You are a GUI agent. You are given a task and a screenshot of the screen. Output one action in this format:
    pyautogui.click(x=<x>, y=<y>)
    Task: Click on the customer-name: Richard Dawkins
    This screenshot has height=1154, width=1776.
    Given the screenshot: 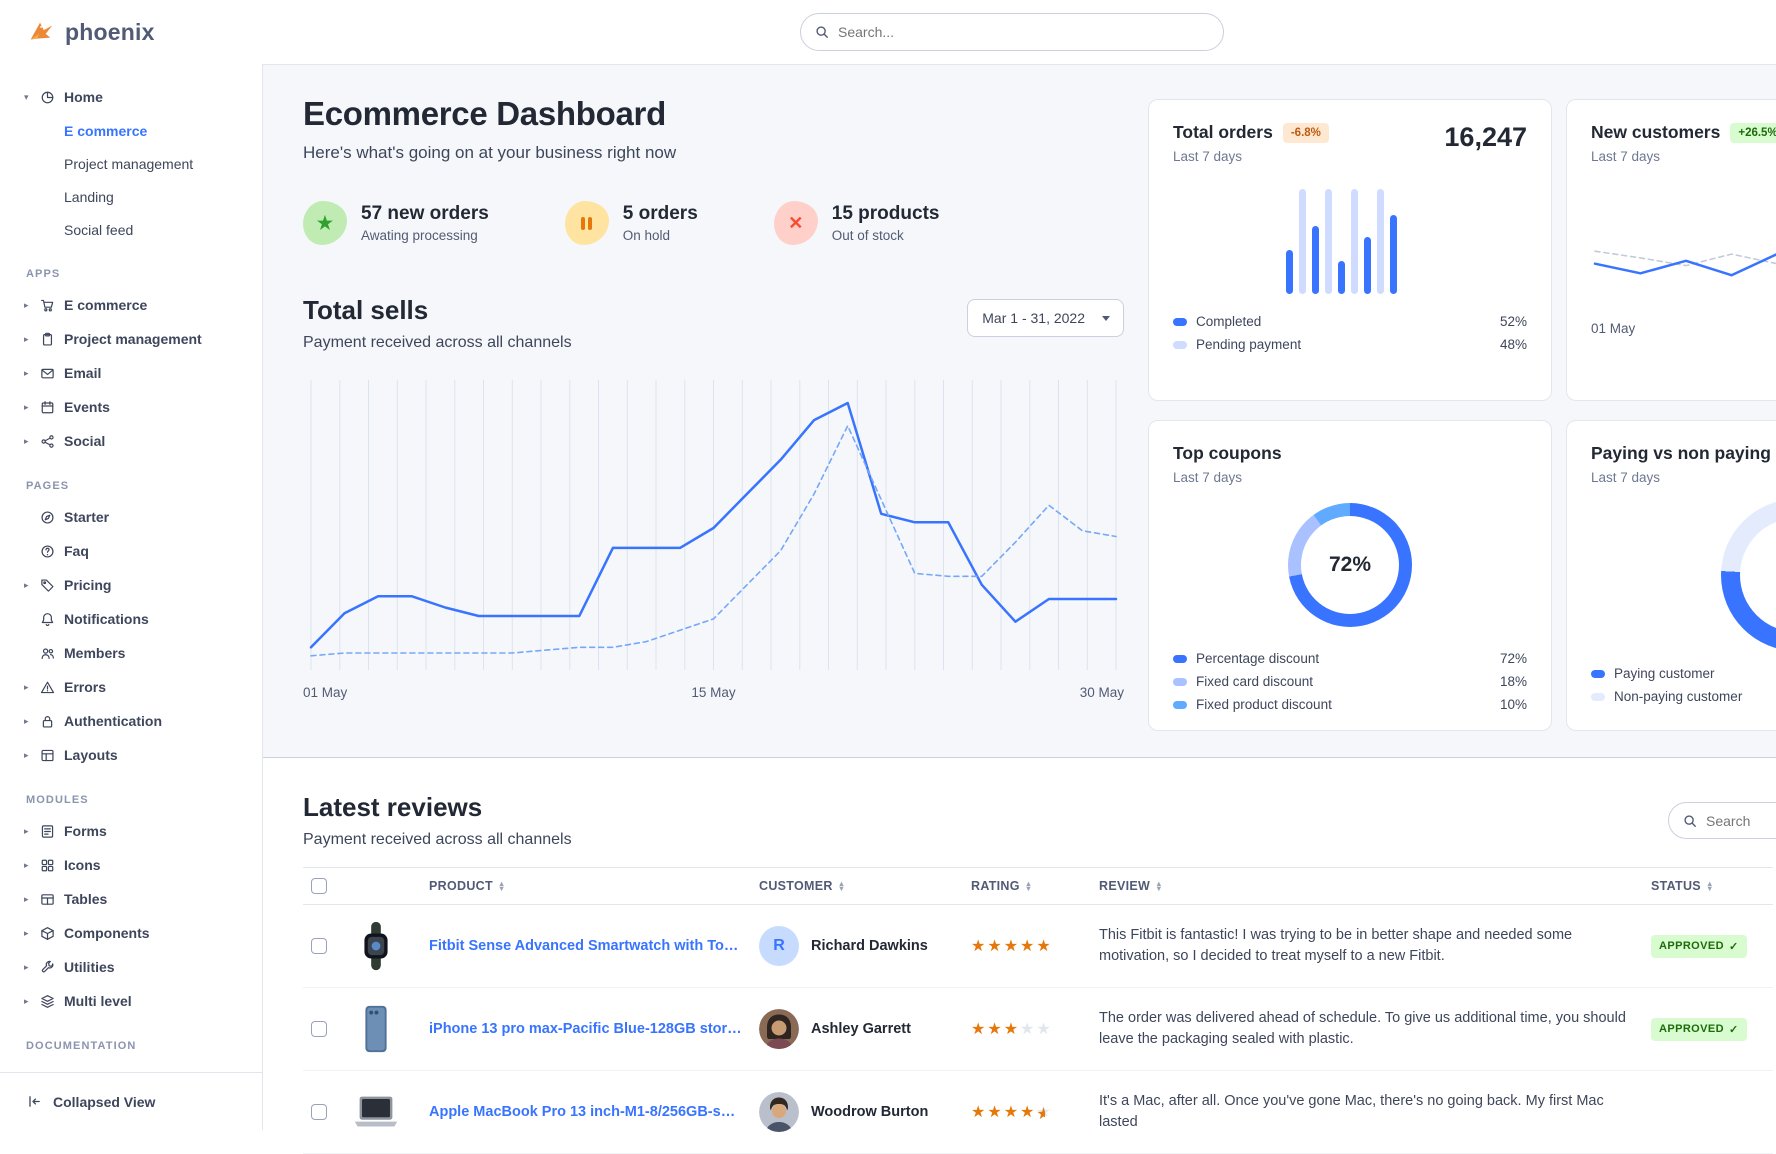 What is the action you would take?
    pyautogui.click(x=869, y=946)
    